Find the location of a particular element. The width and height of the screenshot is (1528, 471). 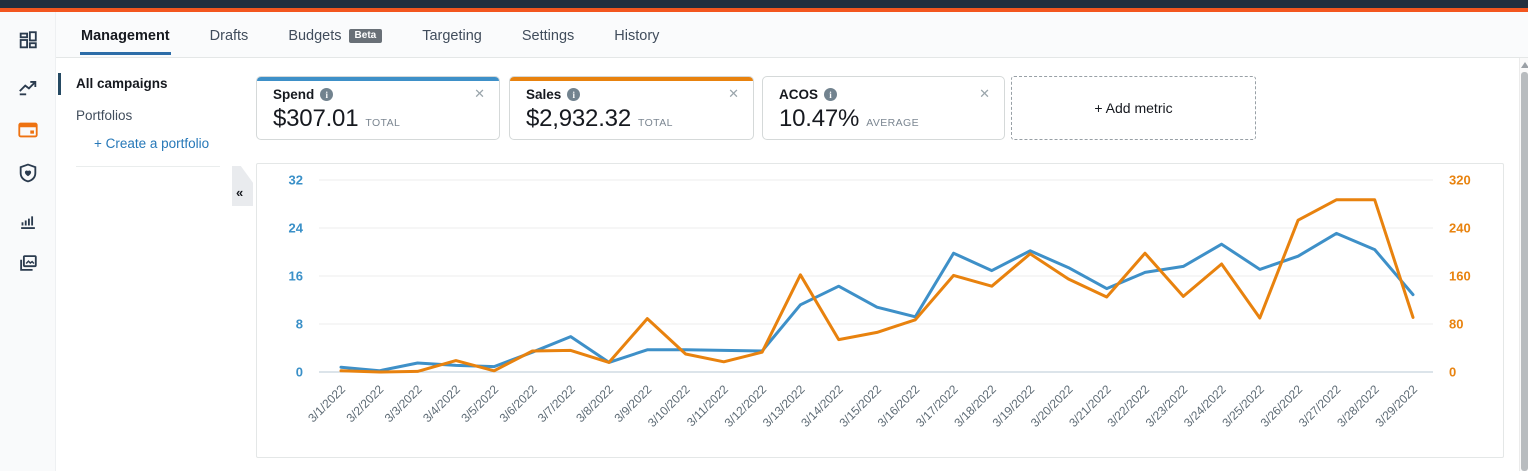

svg-text: 3/3/2022 is located at coordinates (403, 403).